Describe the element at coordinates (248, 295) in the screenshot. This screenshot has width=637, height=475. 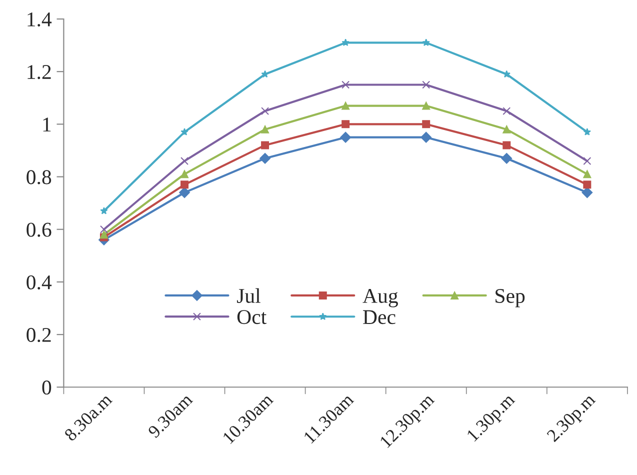
I see `legend-label: Jul` at that location.